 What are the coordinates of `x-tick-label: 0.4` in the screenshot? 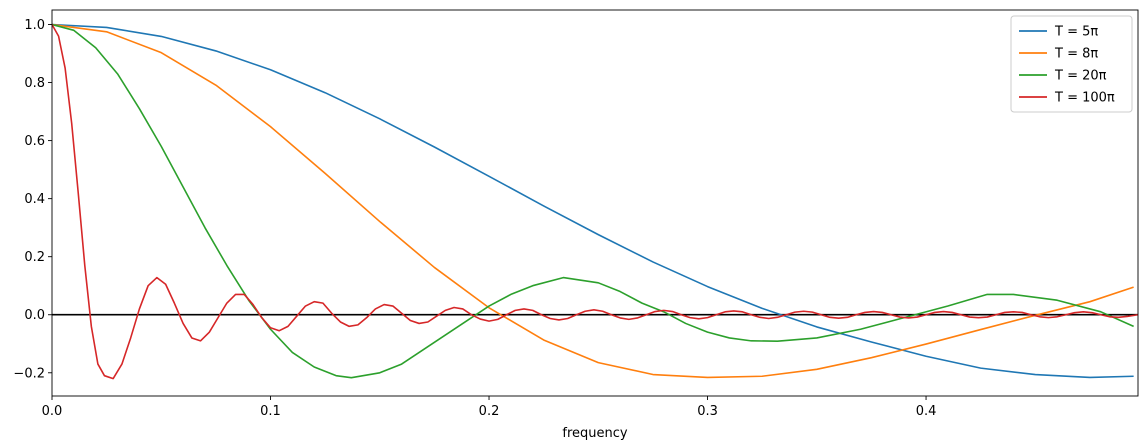 It's located at (926, 411).